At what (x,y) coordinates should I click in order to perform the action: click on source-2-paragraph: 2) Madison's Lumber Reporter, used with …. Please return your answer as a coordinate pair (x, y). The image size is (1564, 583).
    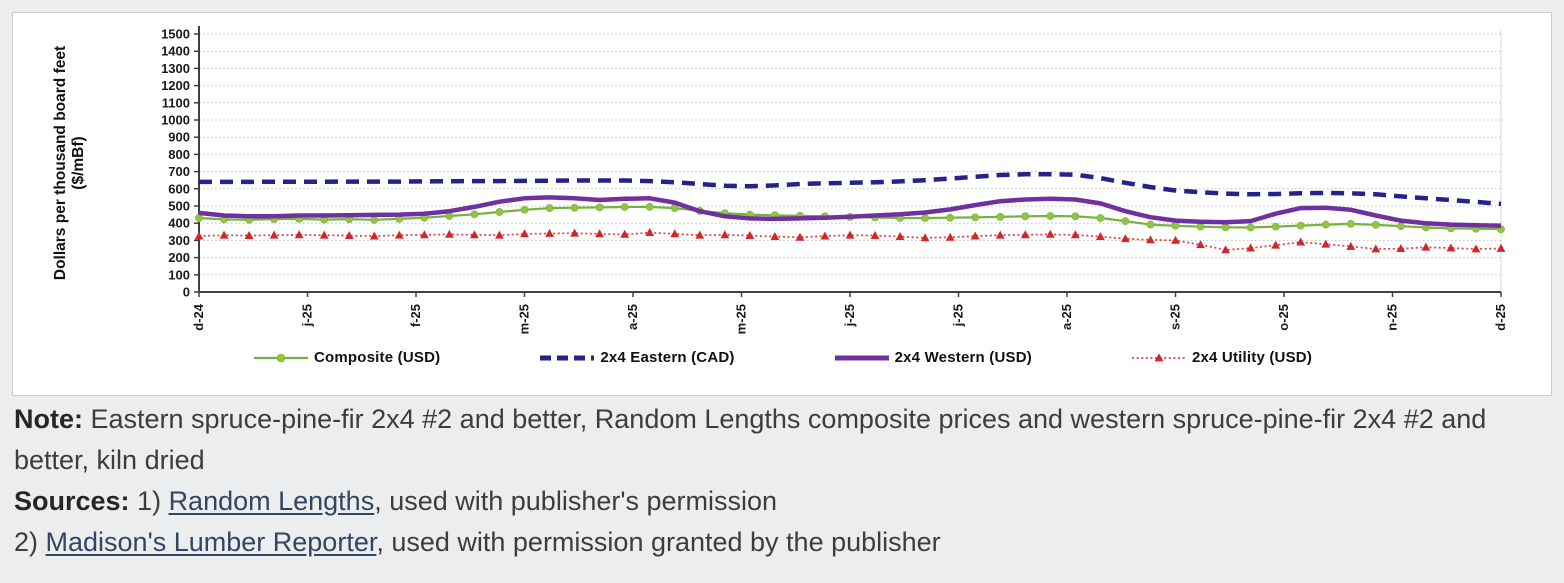
    Looking at the image, I should click on (782, 542).